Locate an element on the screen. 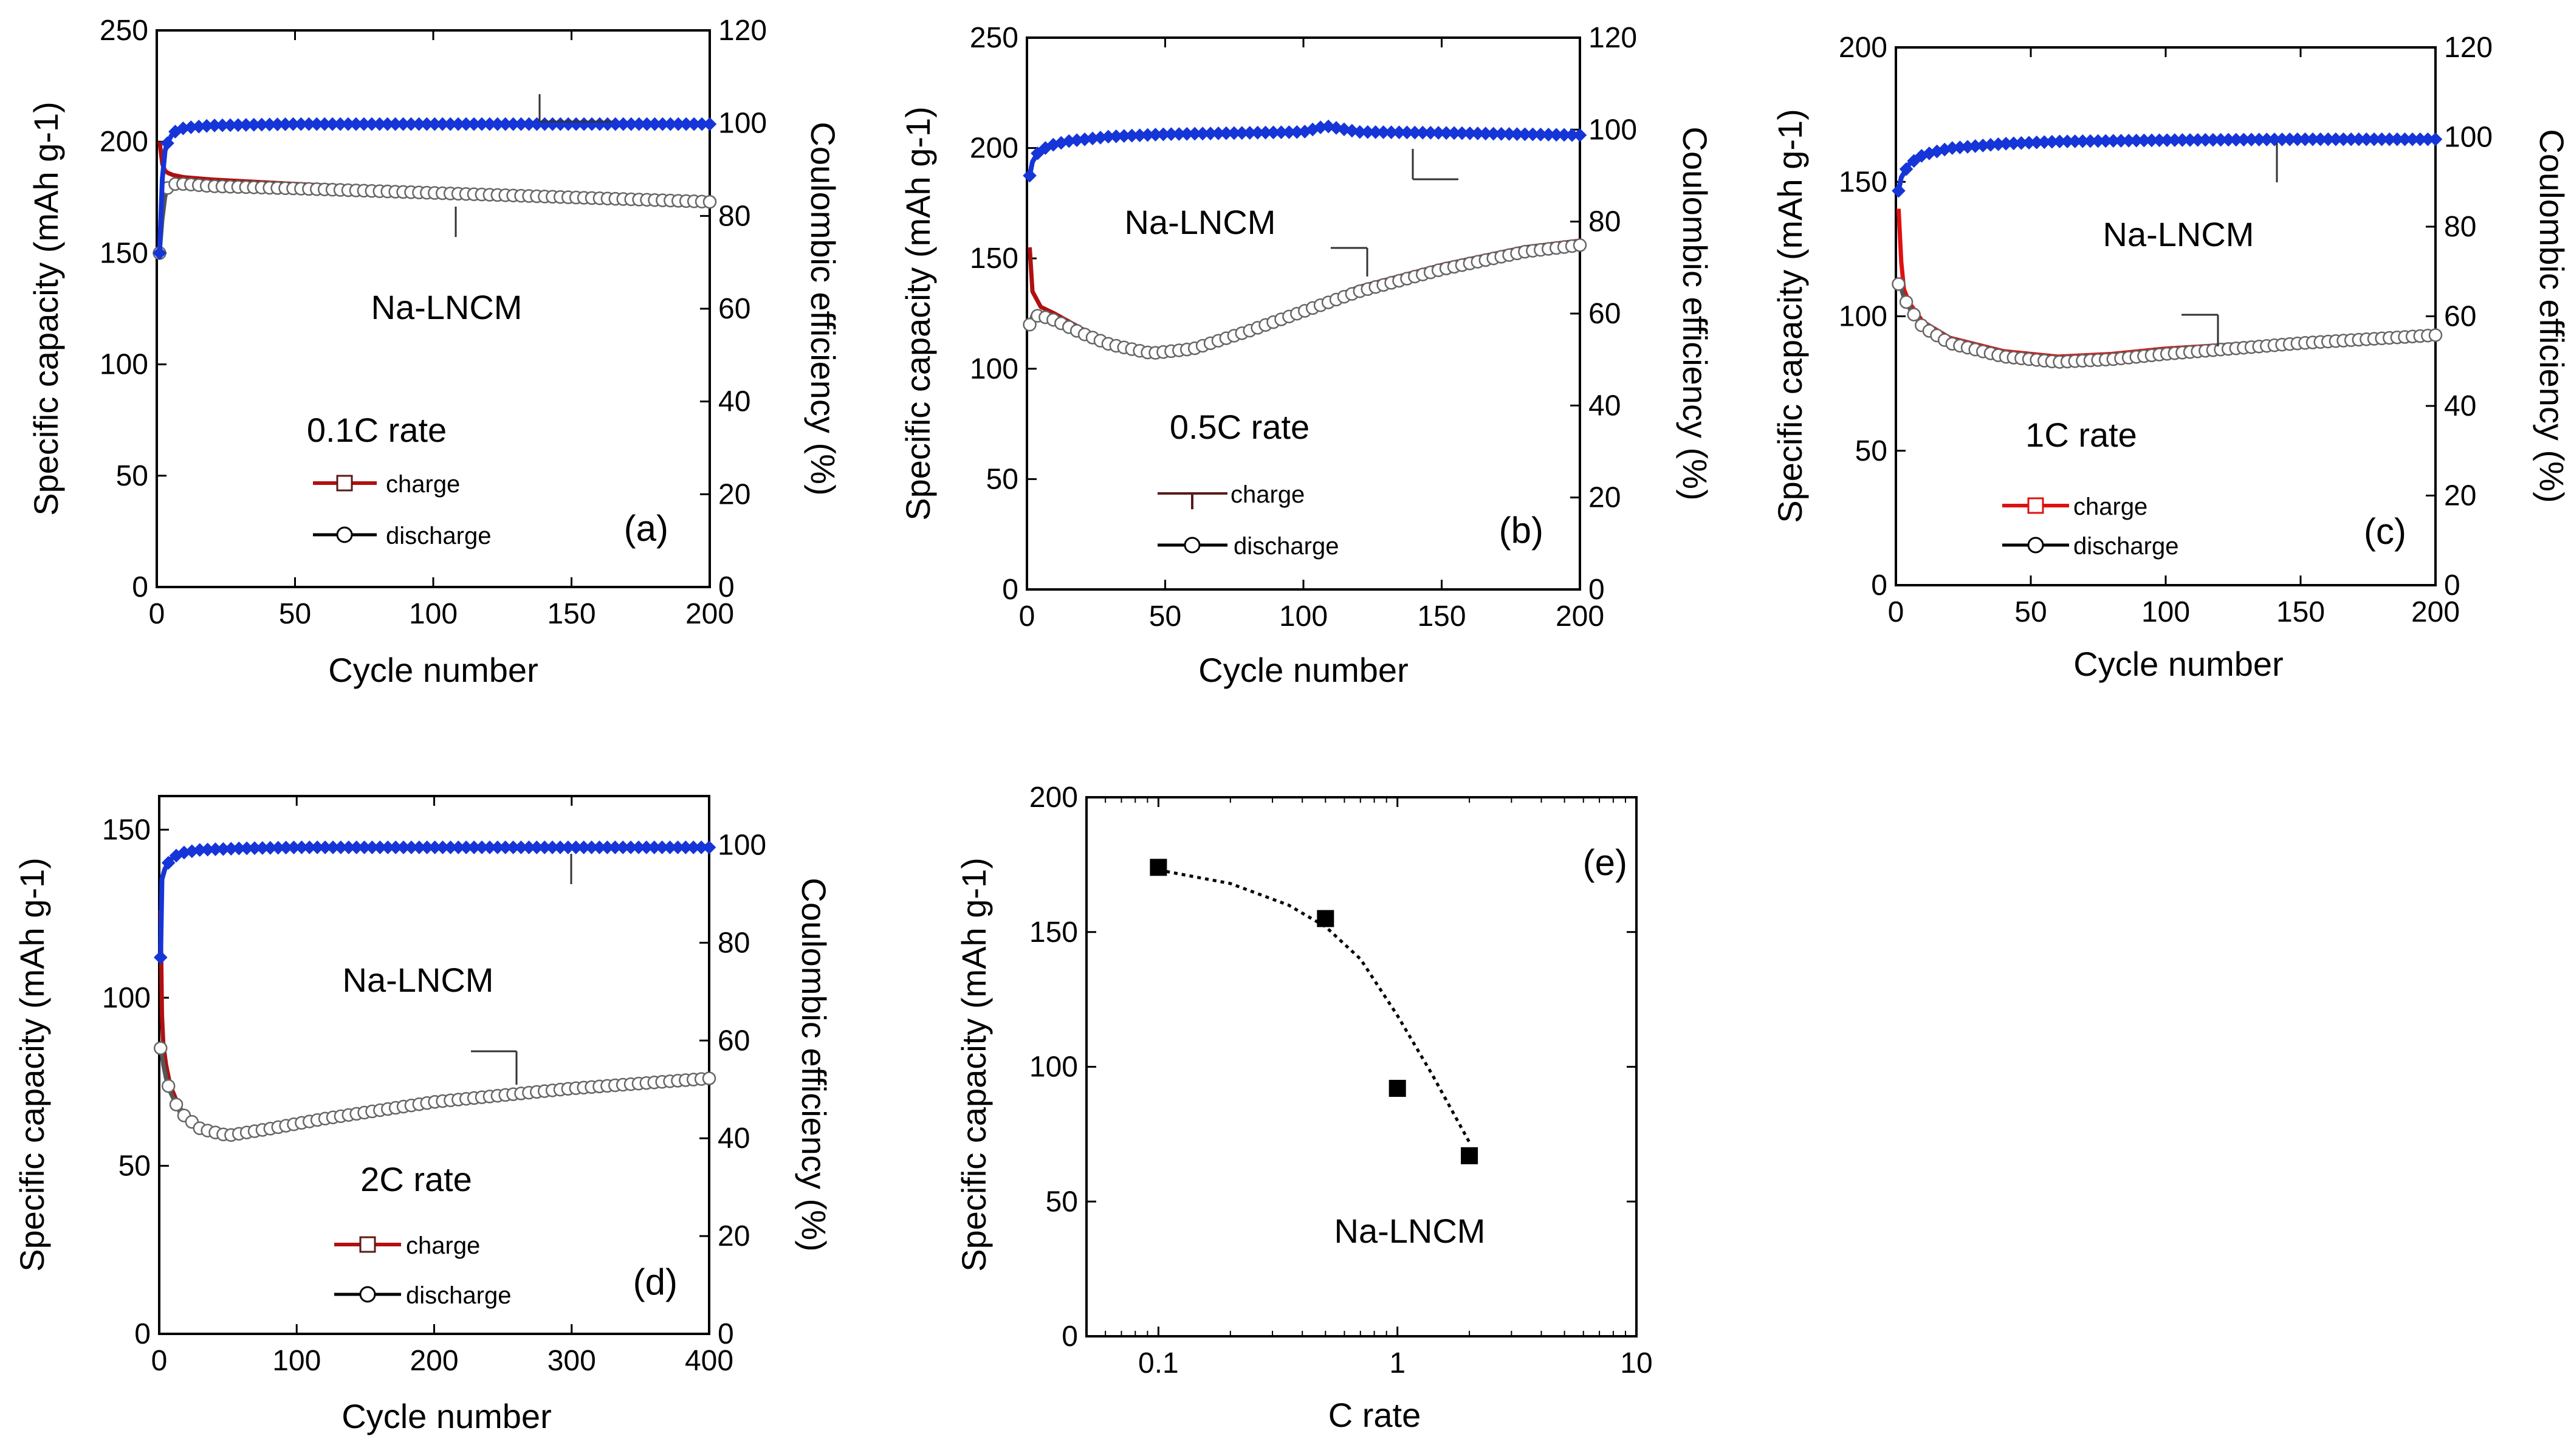 The height and width of the screenshot is (1456, 2571). legend-charge-label: charge is located at coordinates (2110, 506).